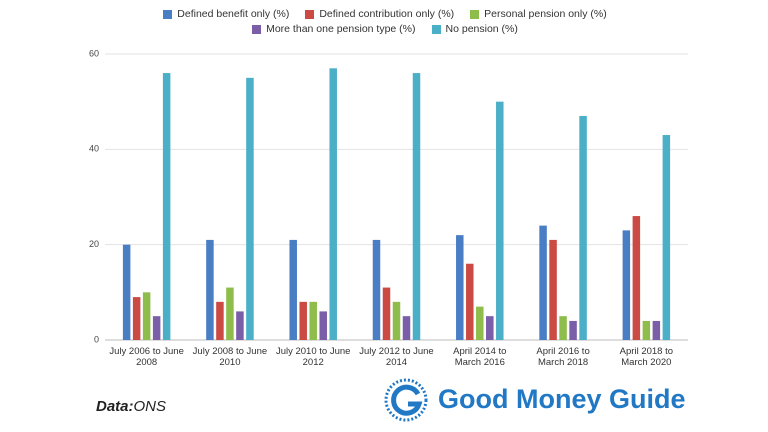 The height and width of the screenshot is (432, 768). What do you see at coordinates (481, 29) in the screenshot?
I see `legend-label: No pension (%)` at bounding box center [481, 29].